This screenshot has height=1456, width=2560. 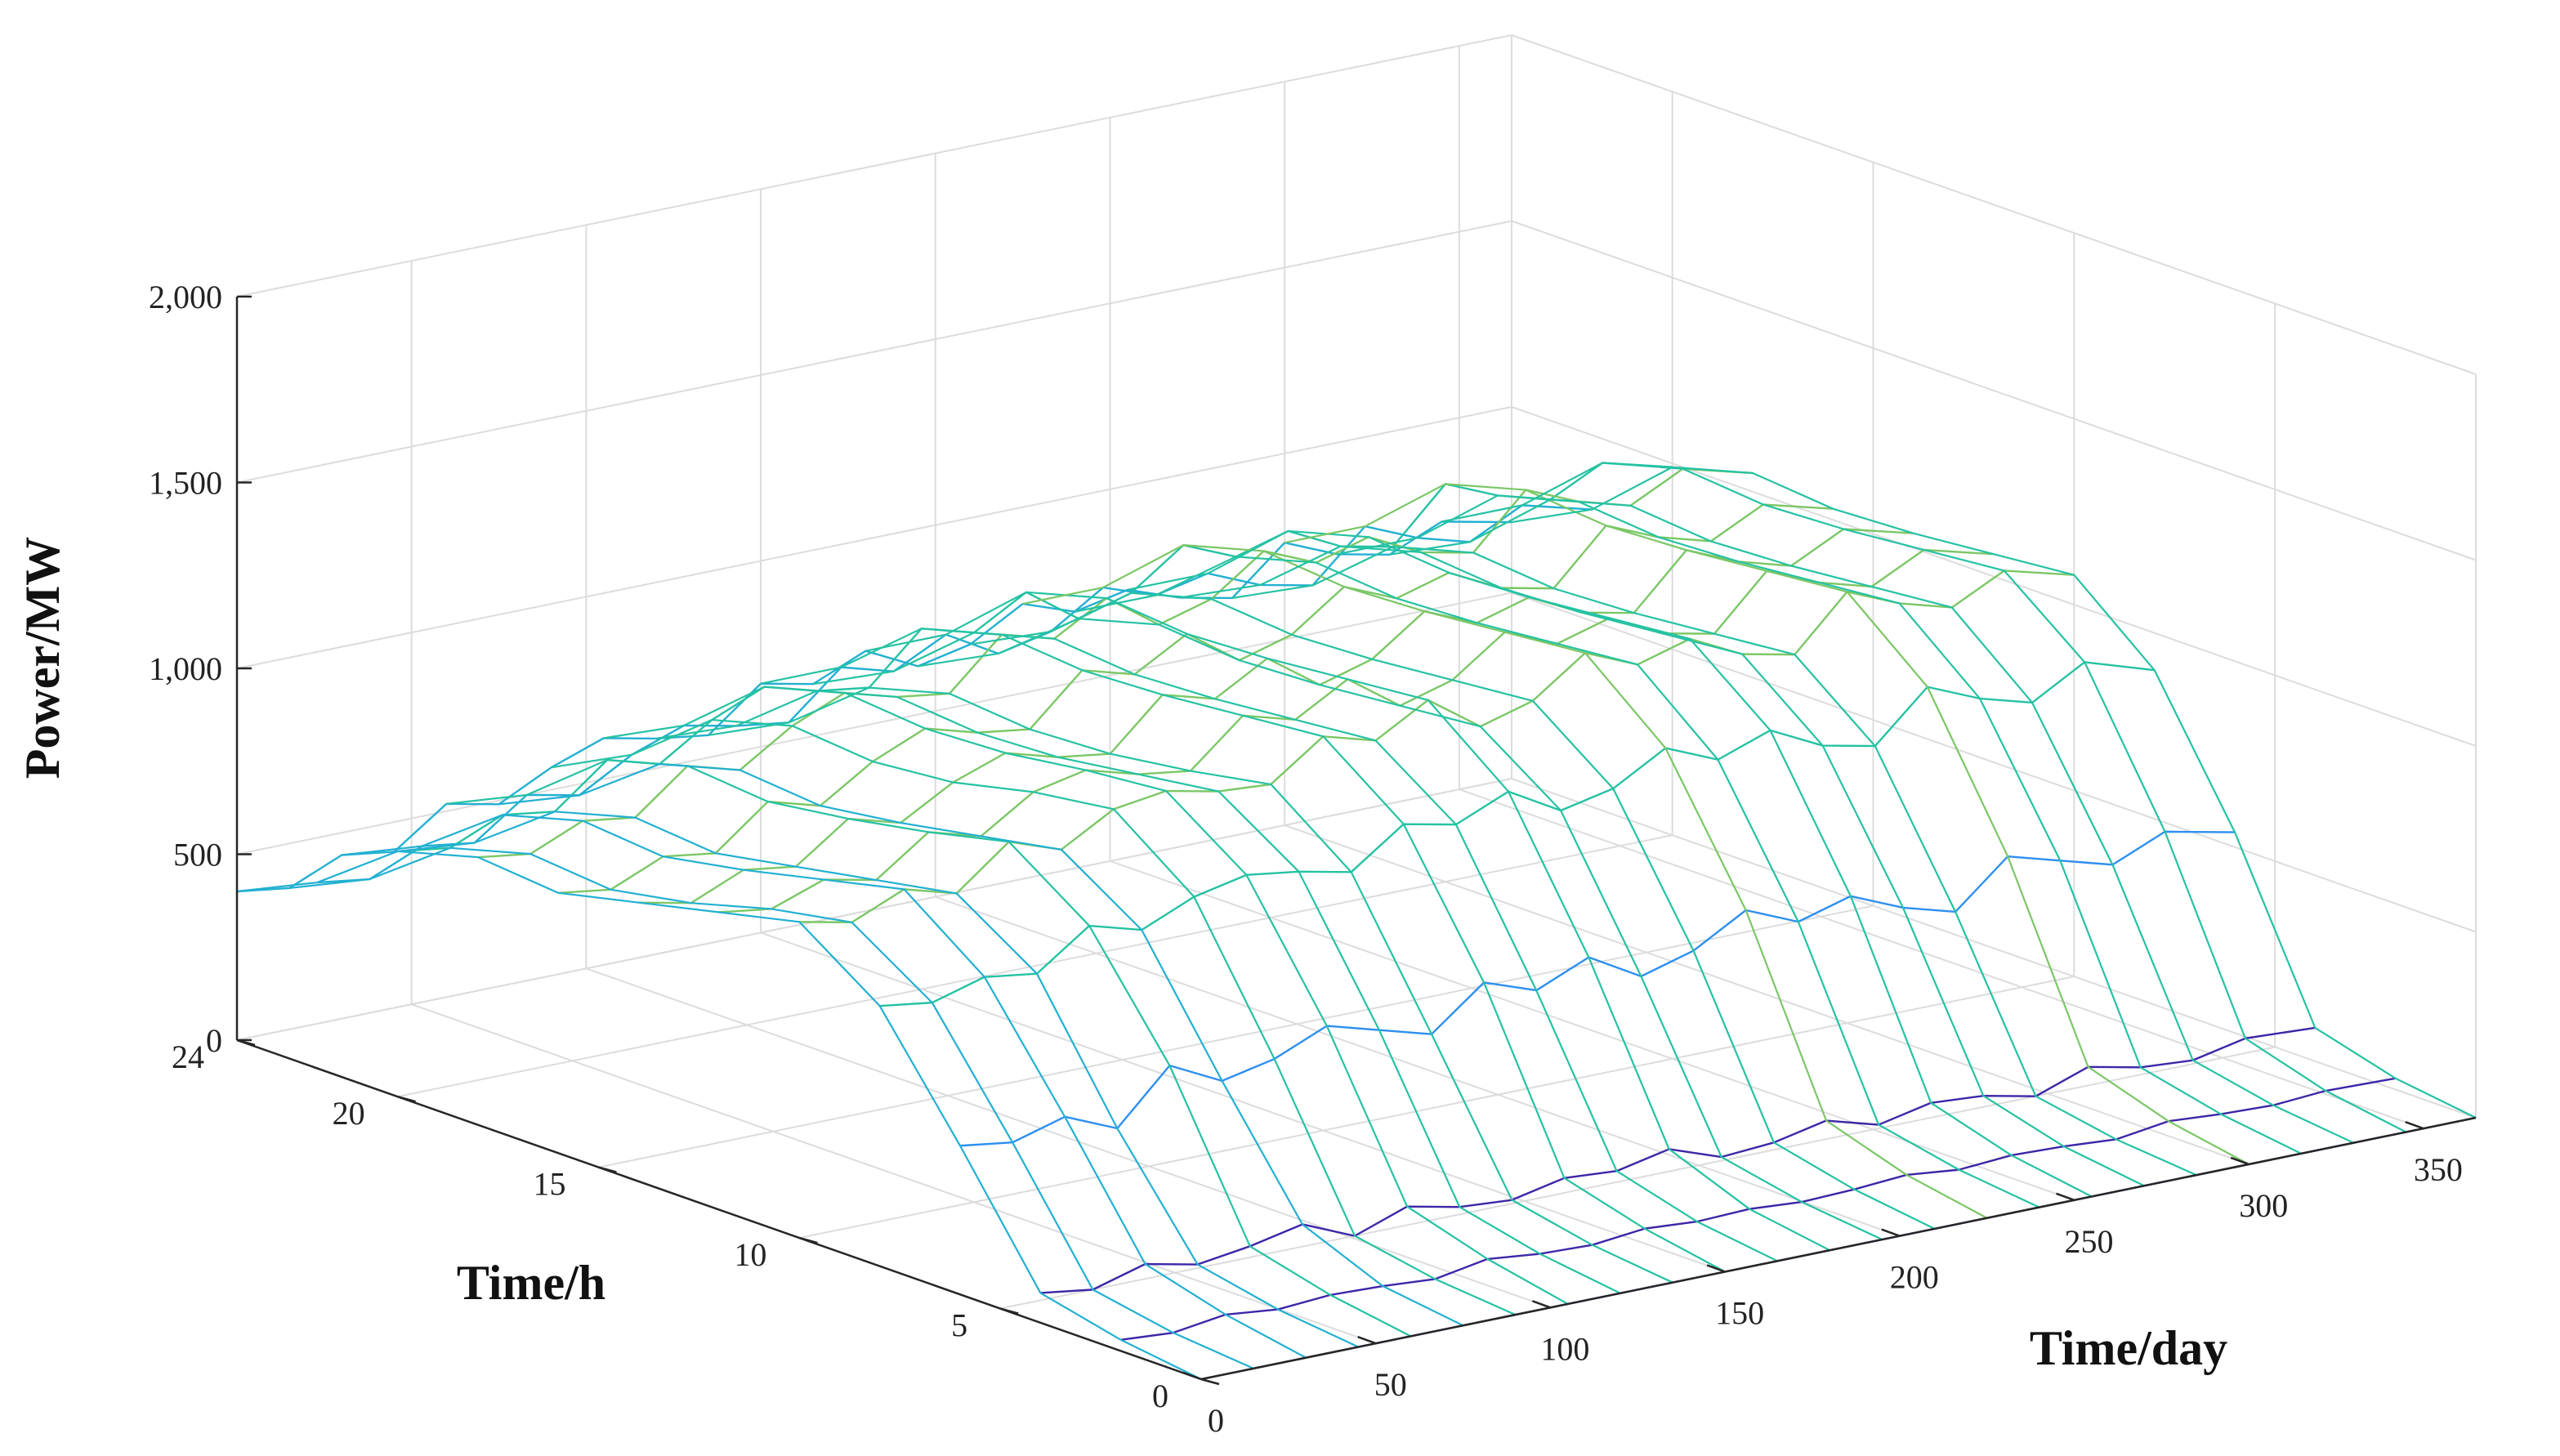 I want to click on z-tick-label: 1,500, so click(x=185, y=483).